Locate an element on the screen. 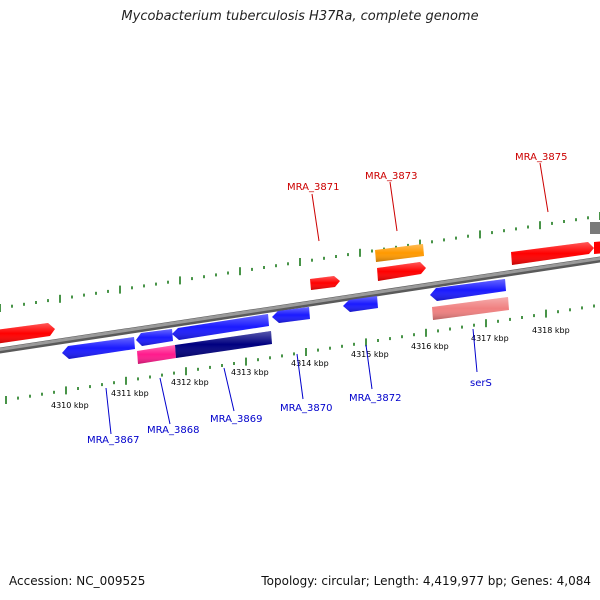 Image resolution: width=600 pixels, height=600 pixels. scale-label: 4318 kbp is located at coordinates (551, 330).